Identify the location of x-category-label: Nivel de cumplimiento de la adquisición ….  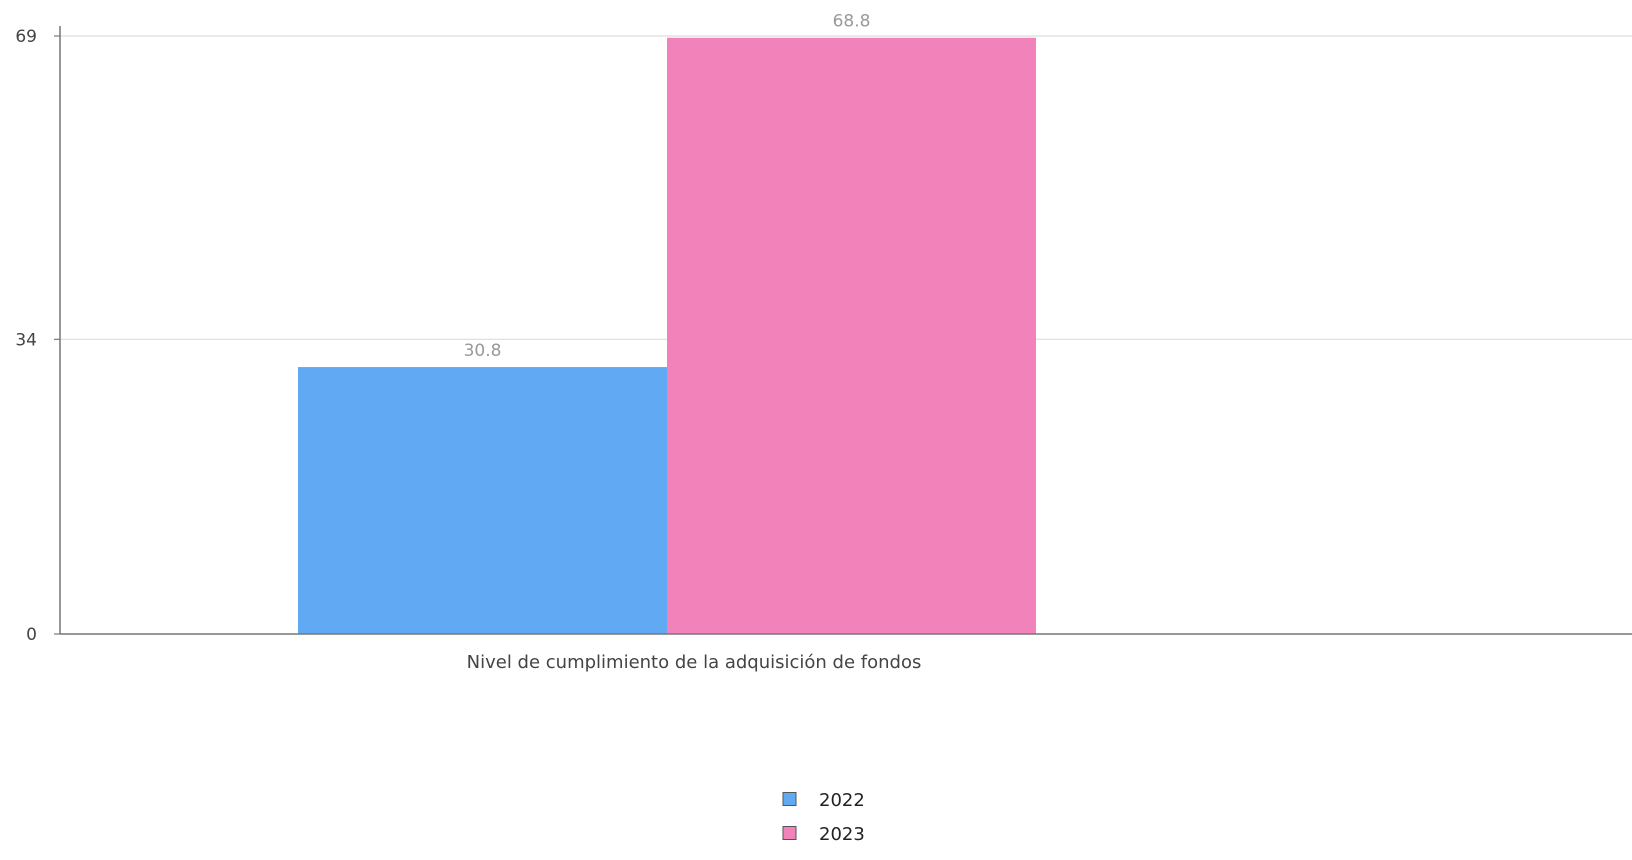
(694, 662).